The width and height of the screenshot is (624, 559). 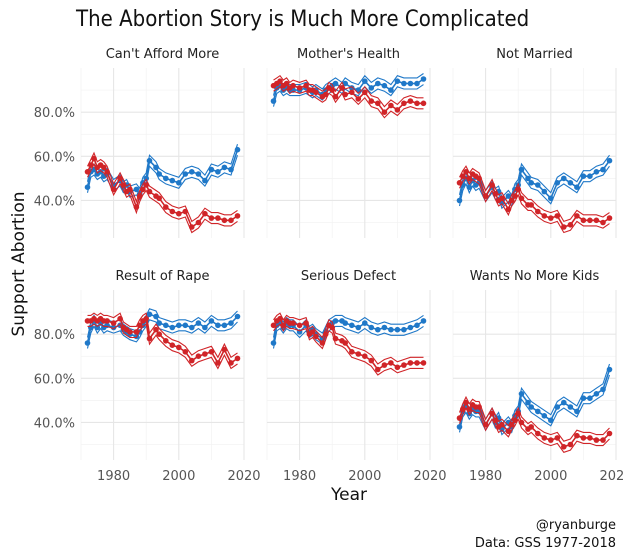 I want to click on panel-strip-label: Result of Rape, so click(x=163, y=276).